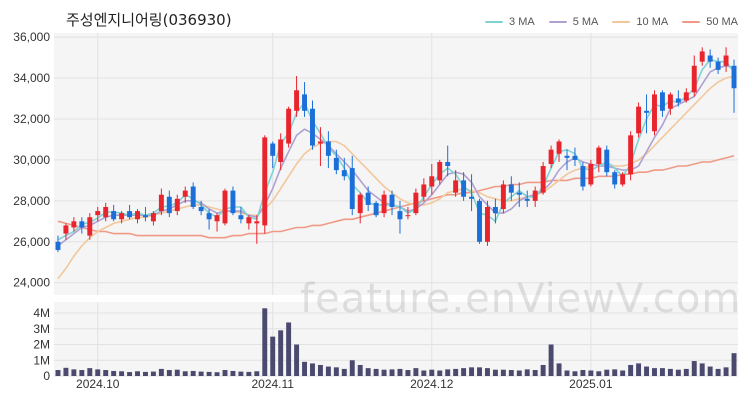  What do you see at coordinates (31, 37) in the screenshot?
I see `price-tick-label: 36,000` at bounding box center [31, 37].